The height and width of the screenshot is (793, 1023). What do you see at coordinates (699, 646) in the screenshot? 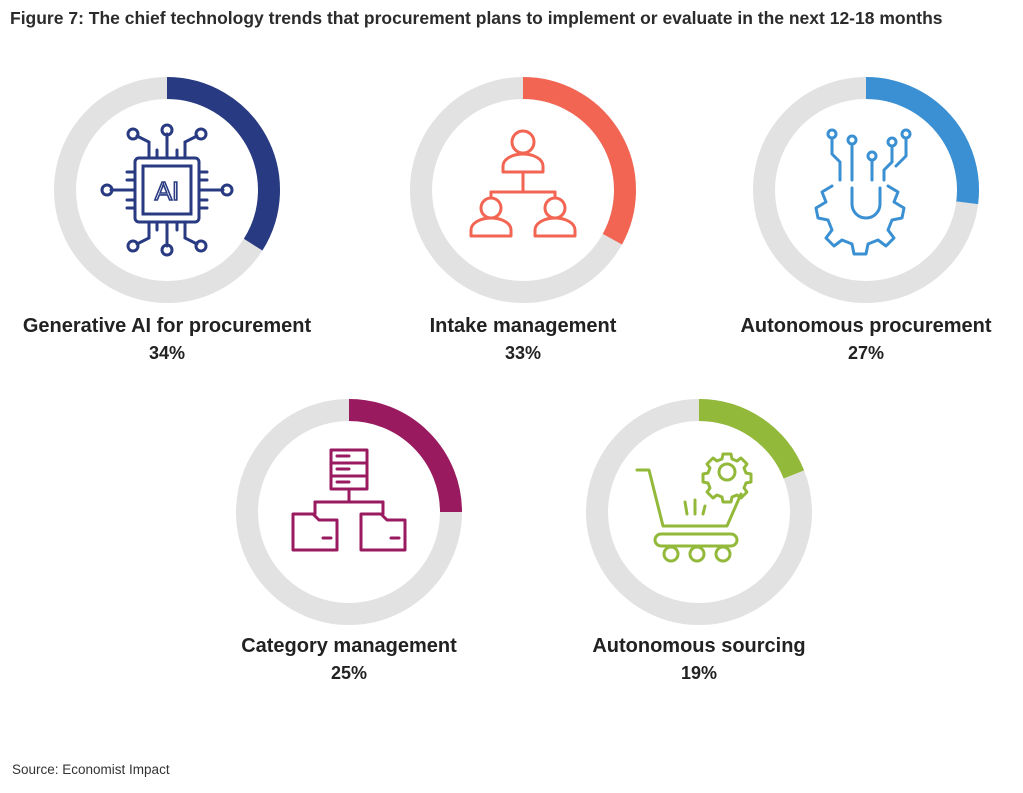
I see `donut-label: Autonomous sourcing` at bounding box center [699, 646].